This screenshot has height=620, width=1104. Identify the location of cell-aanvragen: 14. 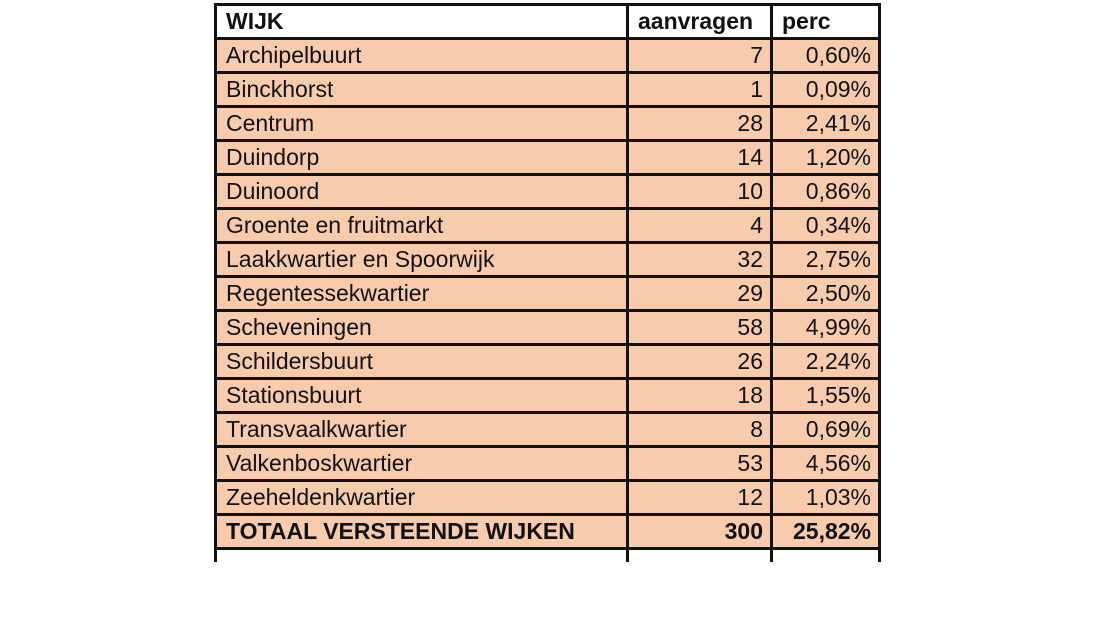
(699, 157).